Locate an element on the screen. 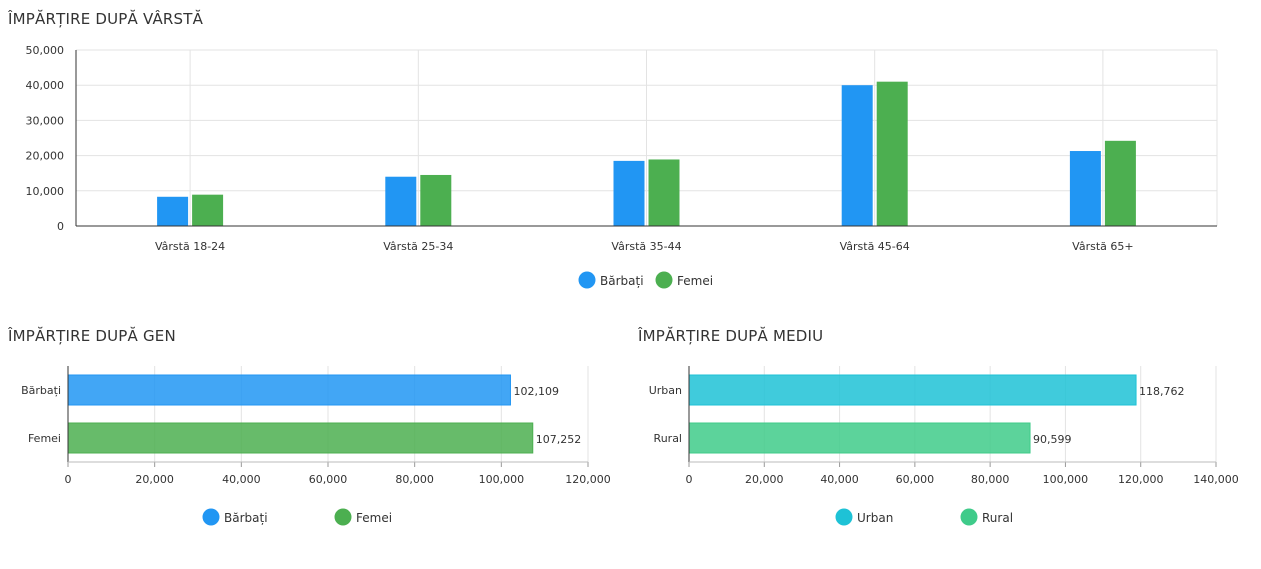 This screenshot has width=1261, height=569. x-tick-label: Vârstă 45-64 is located at coordinates (875, 246).